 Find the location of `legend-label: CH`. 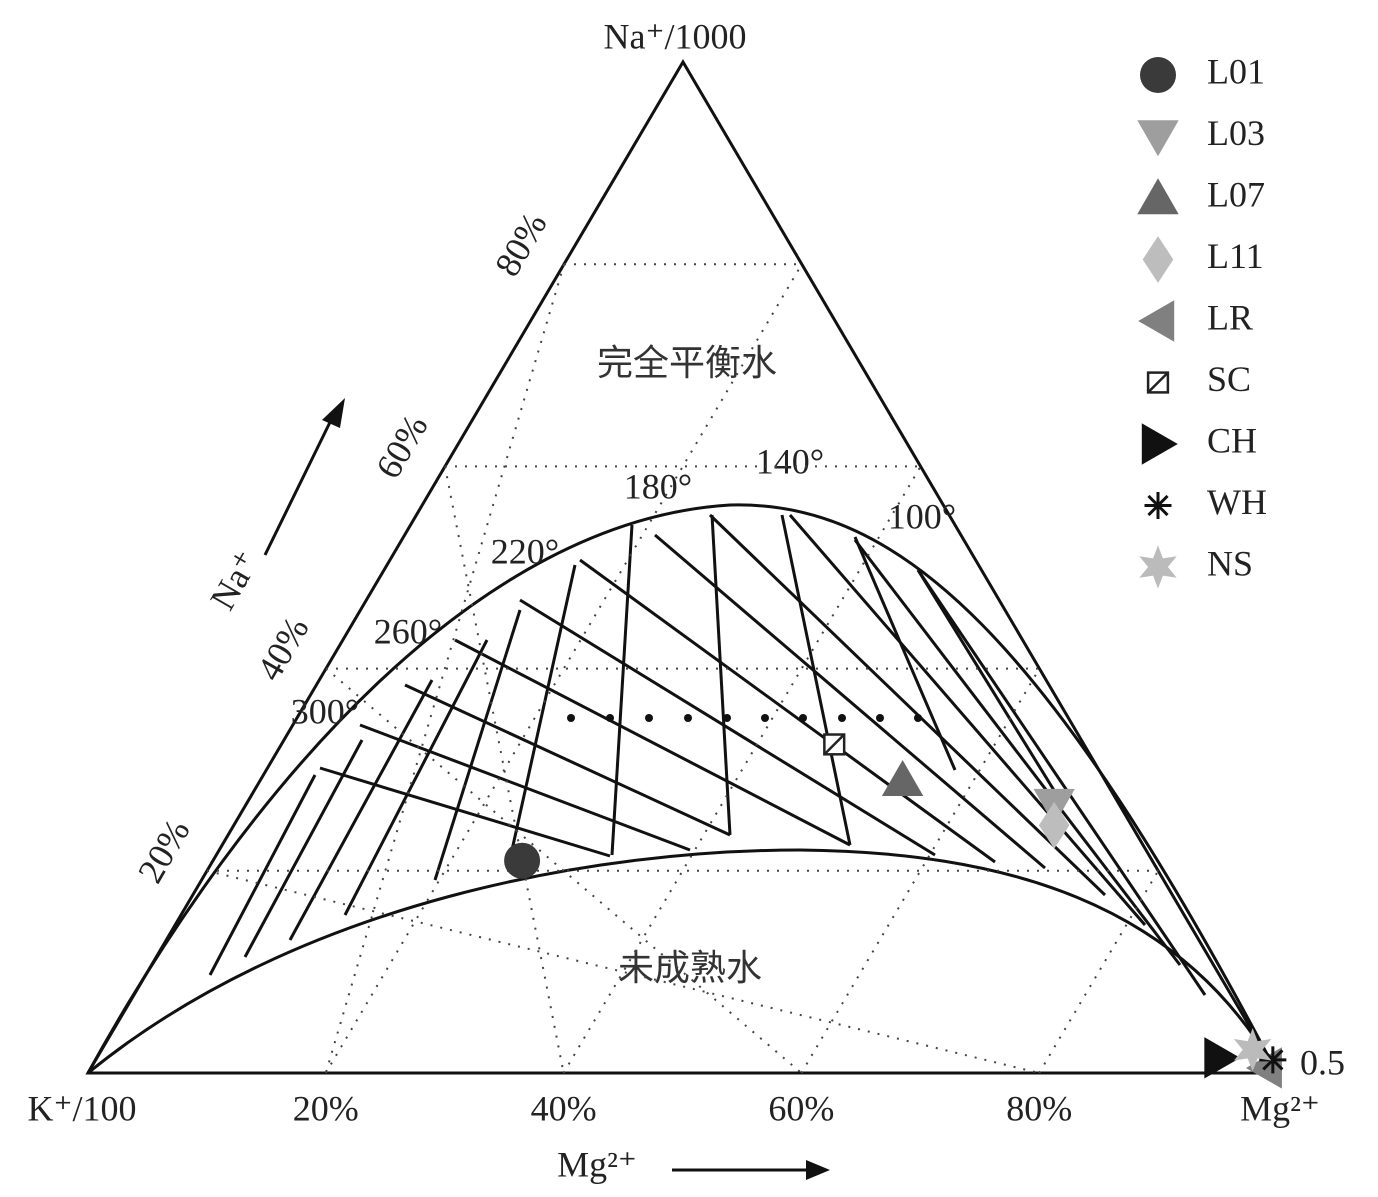

legend-label: CH is located at coordinates (1232, 440).